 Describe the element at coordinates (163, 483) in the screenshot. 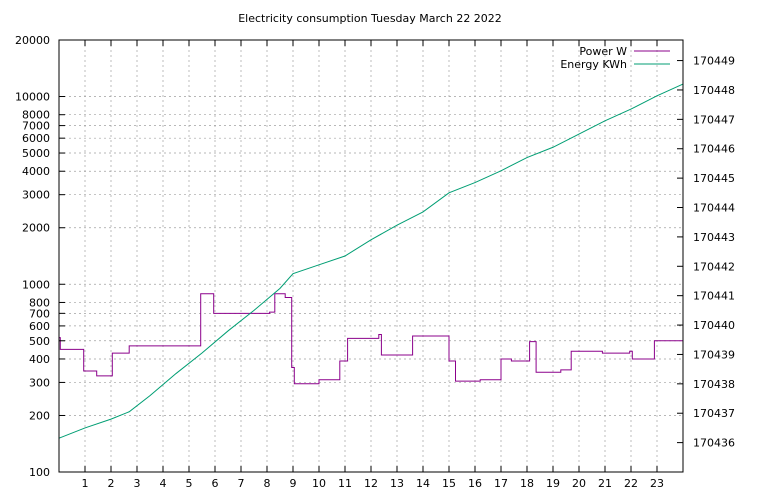

I see `x-tick-label: 4` at that location.